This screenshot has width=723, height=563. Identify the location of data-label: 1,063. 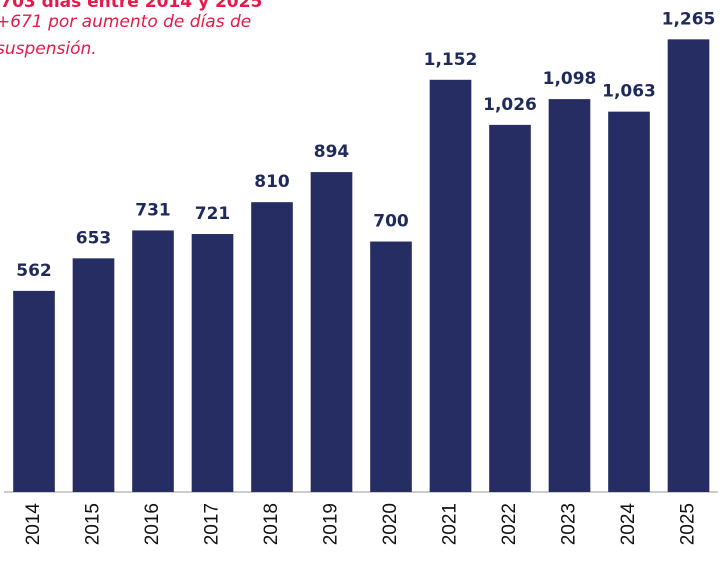
(629, 92).